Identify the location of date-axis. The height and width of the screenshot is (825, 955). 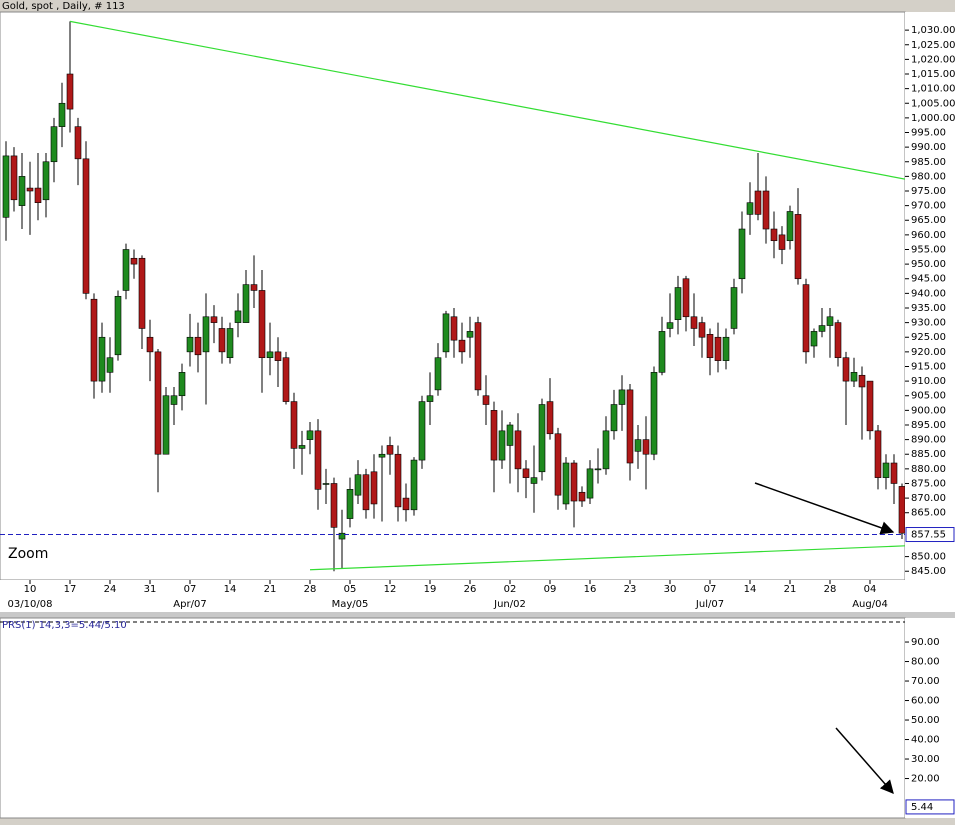
(477, 596).